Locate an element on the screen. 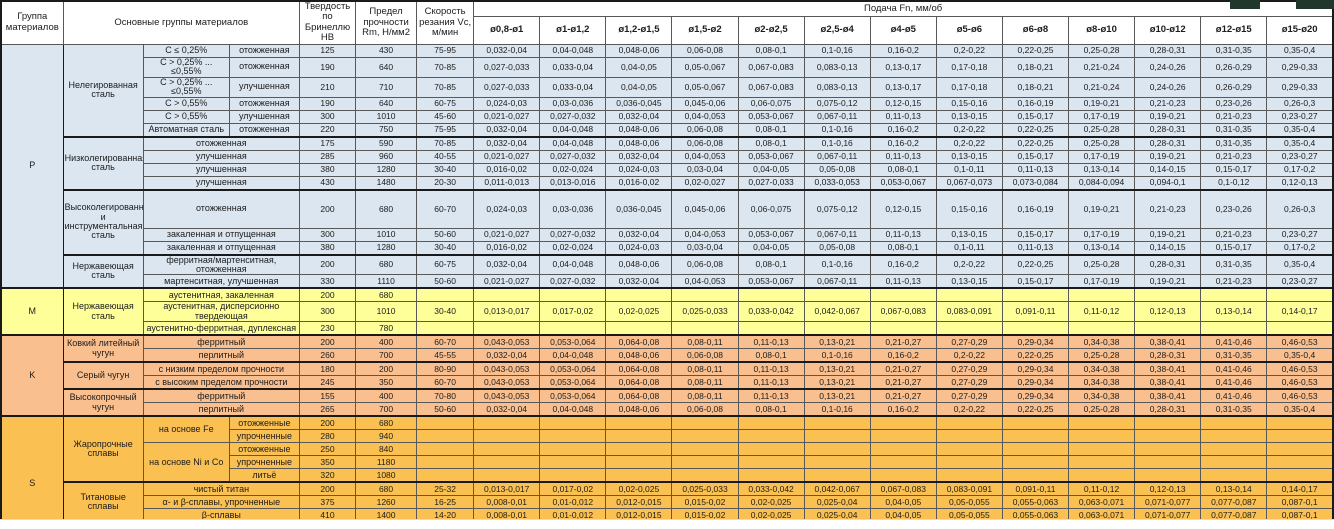  feed-value-cell: 0,021-0,027 is located at coordinates (507, 116).